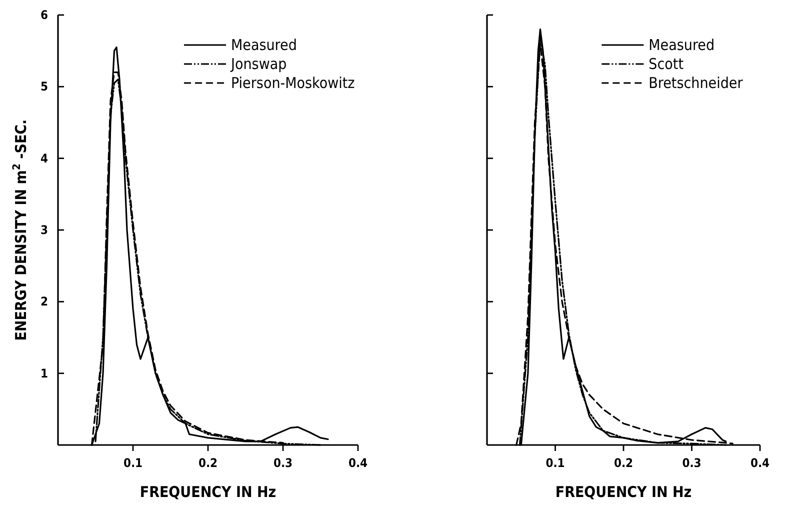 This screenshot has width=789, height=517. I want to click on legend-label: Scott, so click(666, 64).